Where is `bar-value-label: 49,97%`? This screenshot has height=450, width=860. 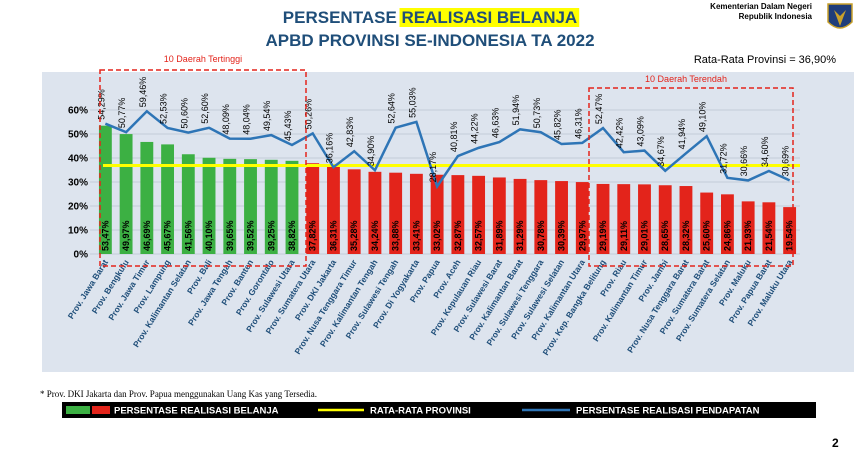
bar-value-label: 49,97% is located at coordinates (126, 235).